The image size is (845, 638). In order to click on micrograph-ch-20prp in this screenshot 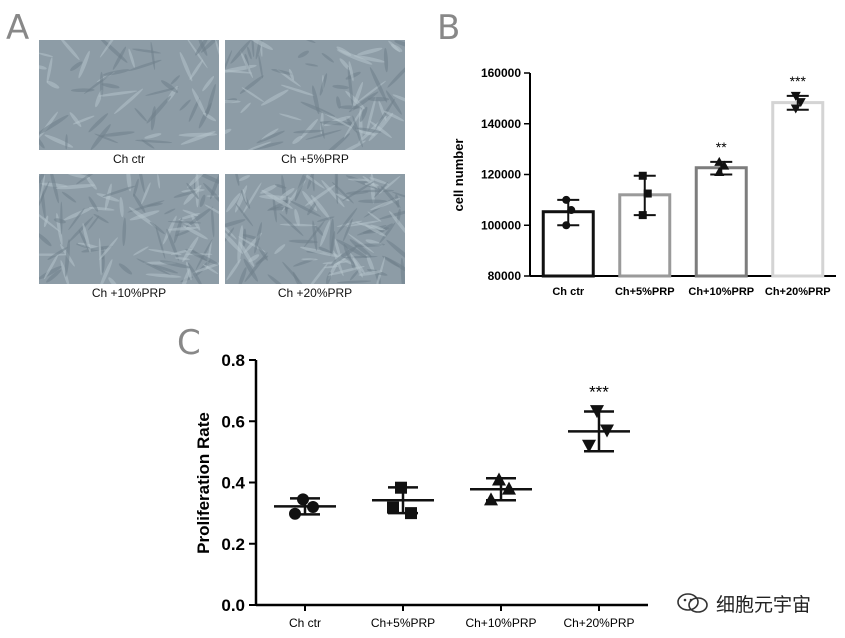, I will do `click(315, 229)`.